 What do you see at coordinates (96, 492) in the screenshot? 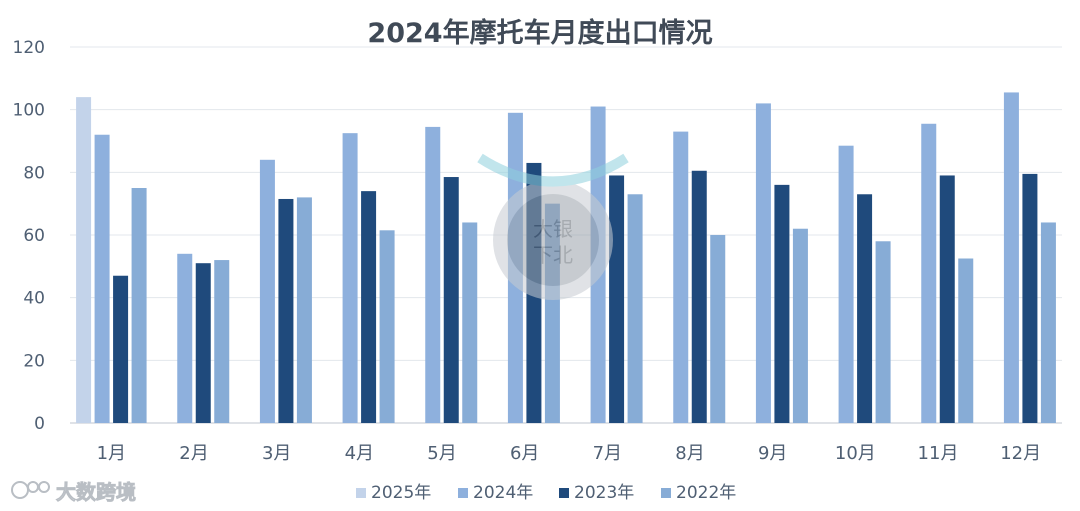
I see `source-logo-text: 大数跨境` at bounding box center [96, 492].